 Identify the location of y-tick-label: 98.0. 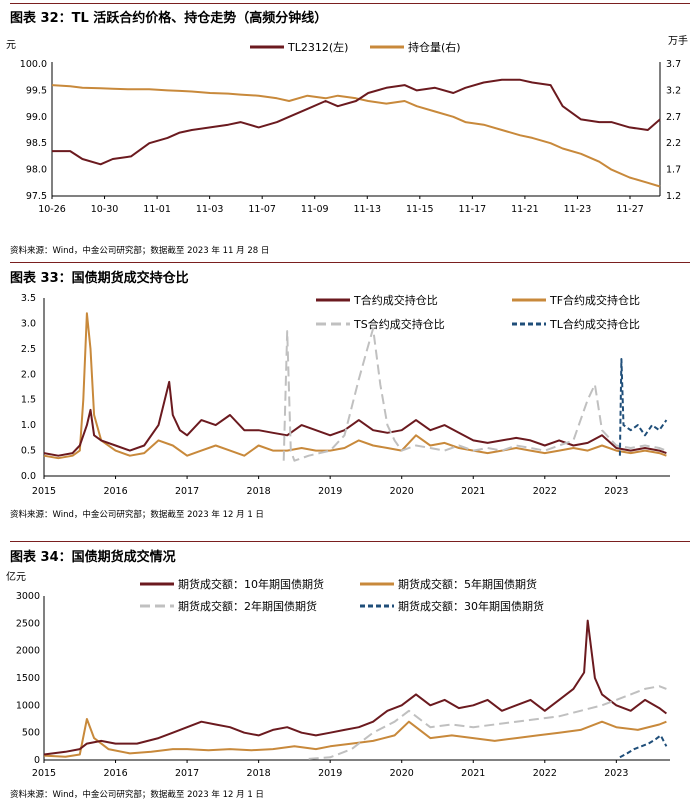
(36, 170).